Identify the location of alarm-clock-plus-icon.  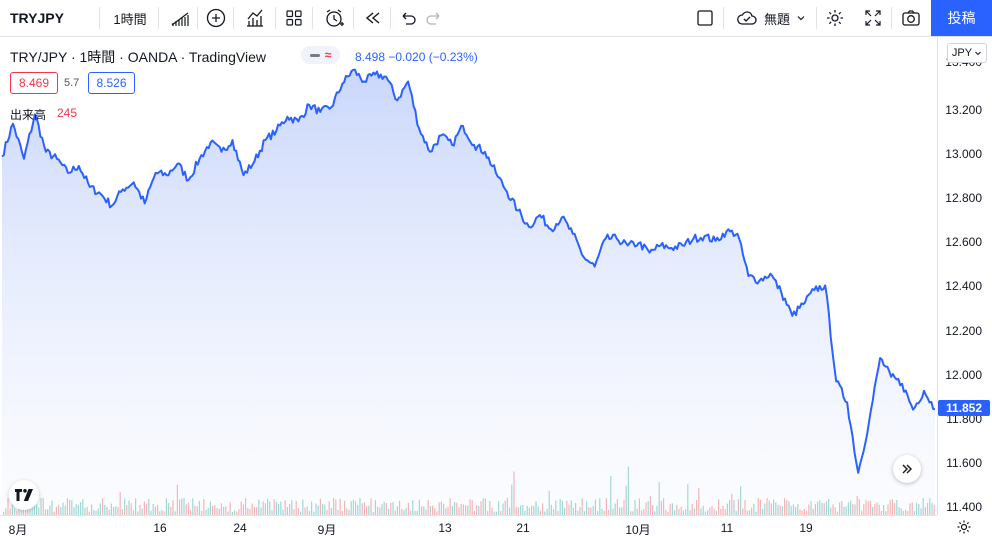
(335, 18).